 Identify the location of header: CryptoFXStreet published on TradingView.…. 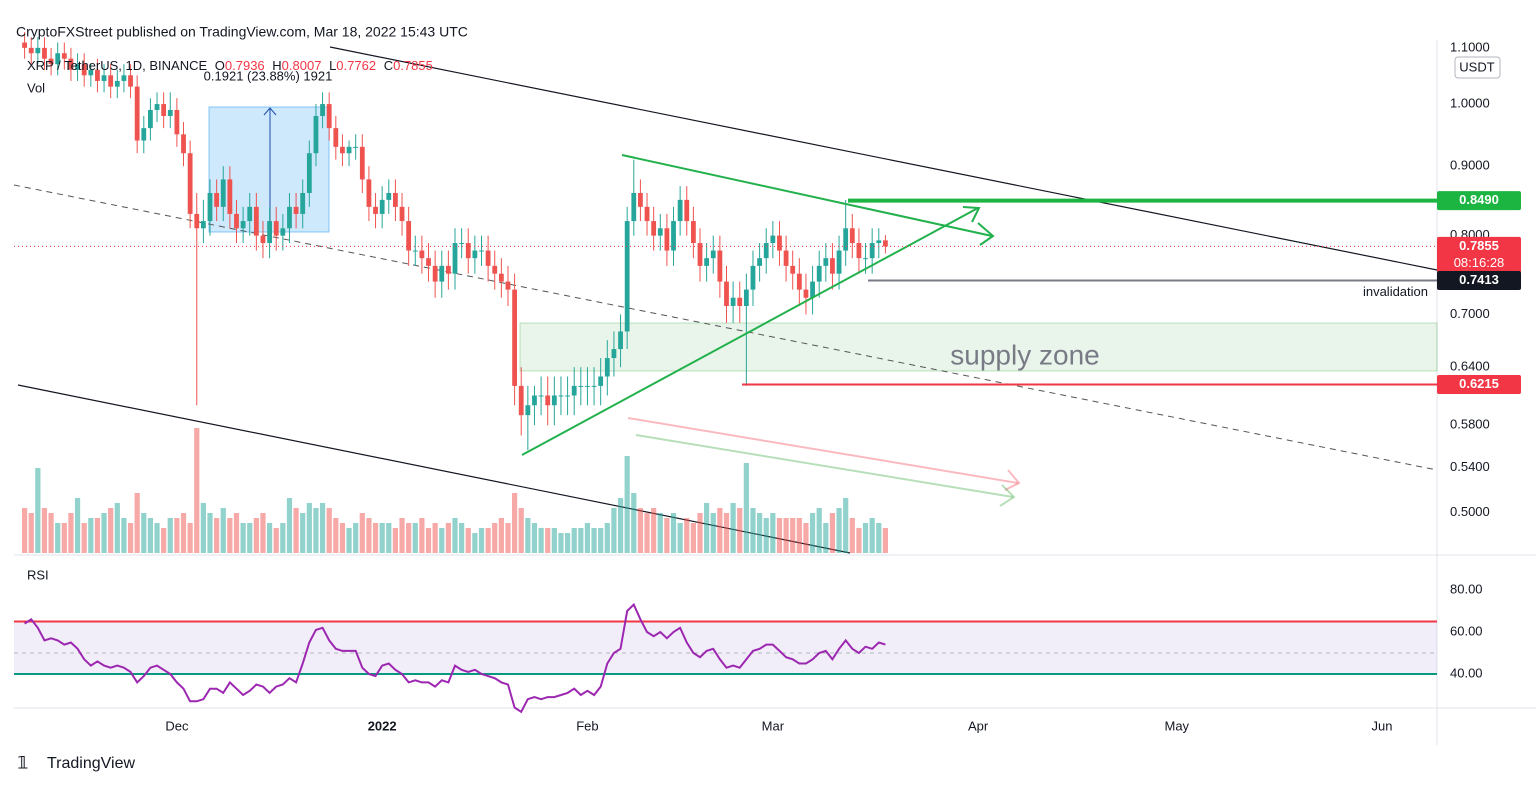
(242, 32).